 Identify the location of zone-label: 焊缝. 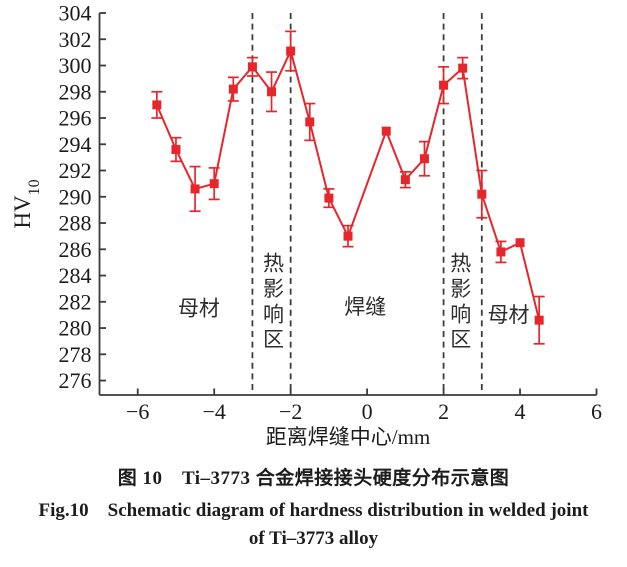
(365, 307).